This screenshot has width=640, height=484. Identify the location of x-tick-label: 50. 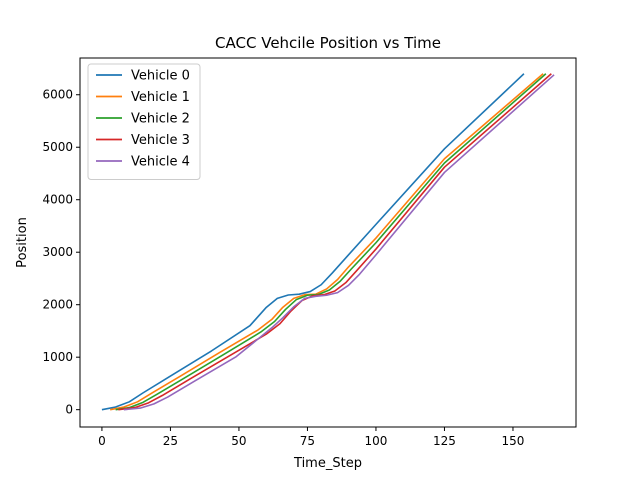
(238, 441).